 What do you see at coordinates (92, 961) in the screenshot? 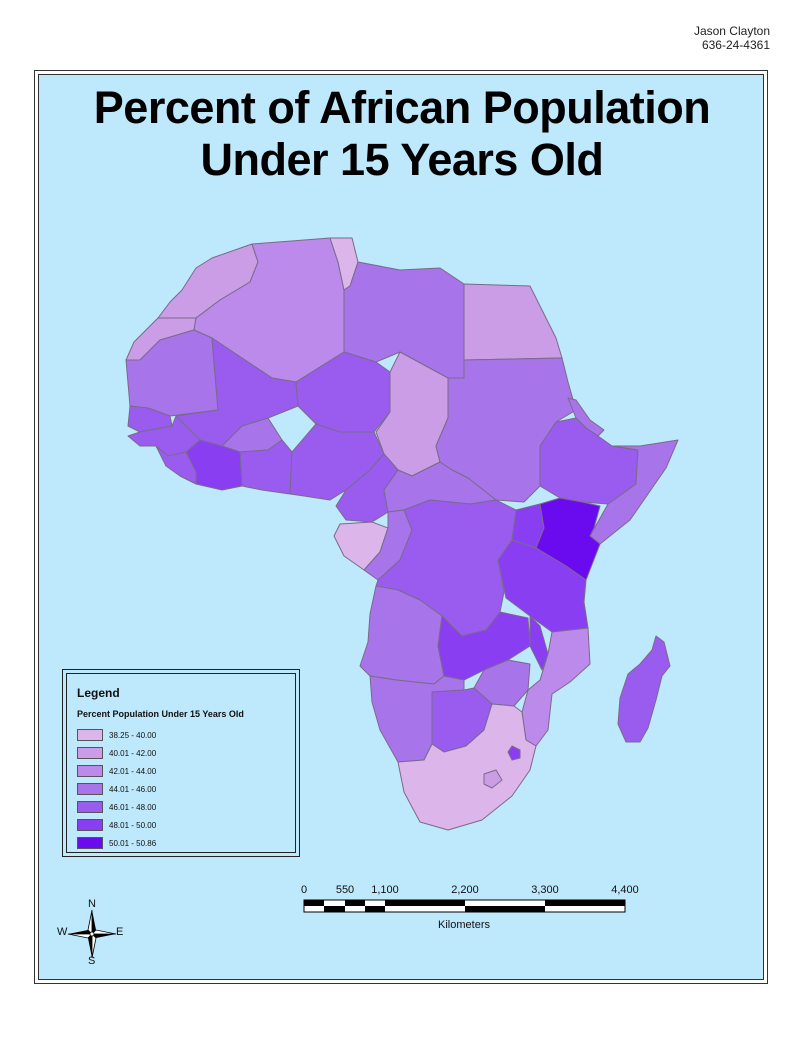
I see `compass-s: S` at bounding box center [92, 961].